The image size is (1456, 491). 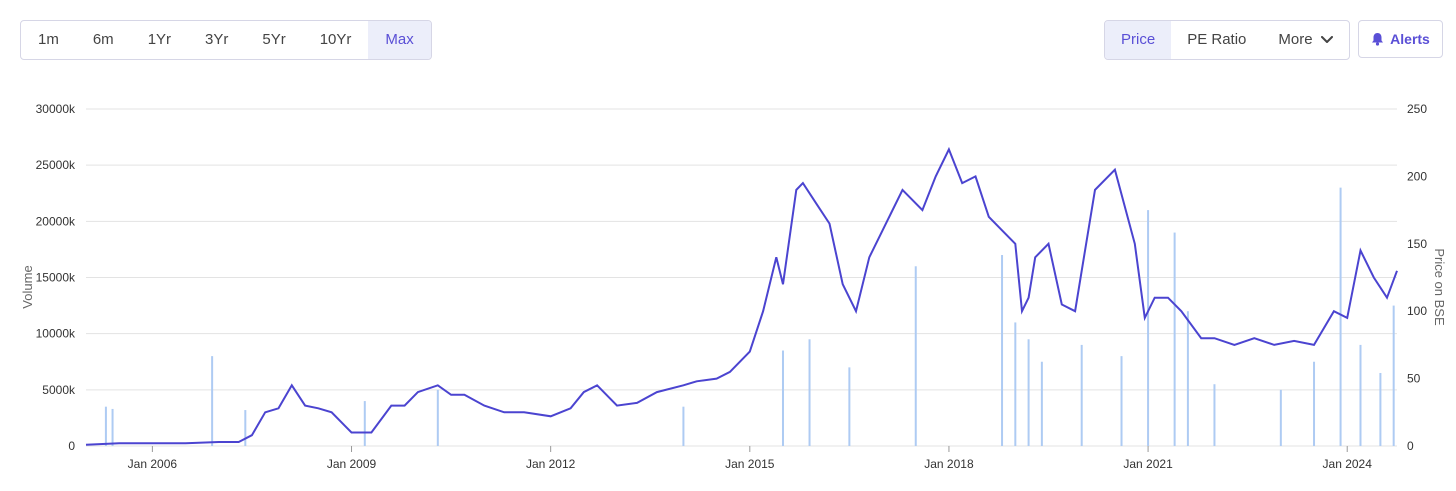 I want to click on volume-axis-ticks: 0 5000k 10000k 15000k 20000k 25000k 30000k, so click(x=56, y=277).